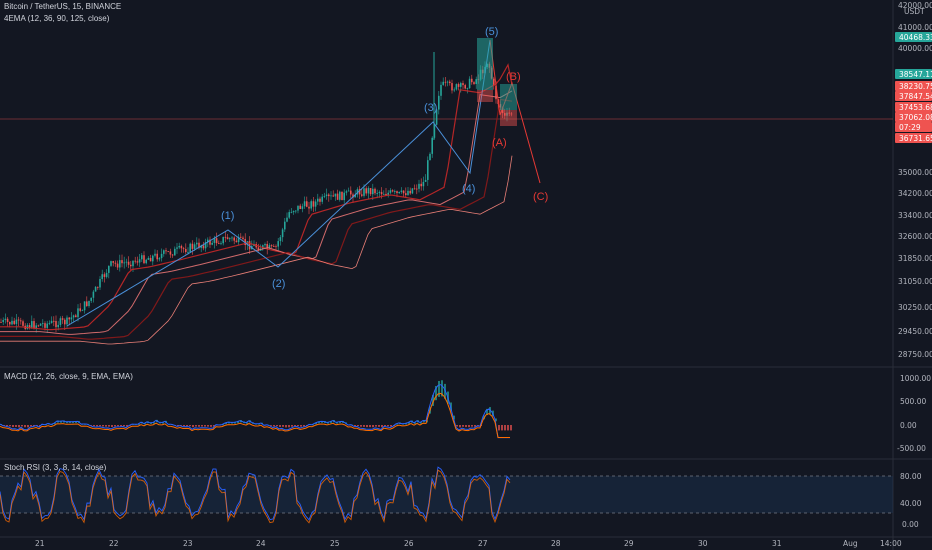  What do you see at coordinates (911, 500) in the screenshot?
I see `stoch-axis: 80.00 40.00 0.00` at bounding box center [911, 500].